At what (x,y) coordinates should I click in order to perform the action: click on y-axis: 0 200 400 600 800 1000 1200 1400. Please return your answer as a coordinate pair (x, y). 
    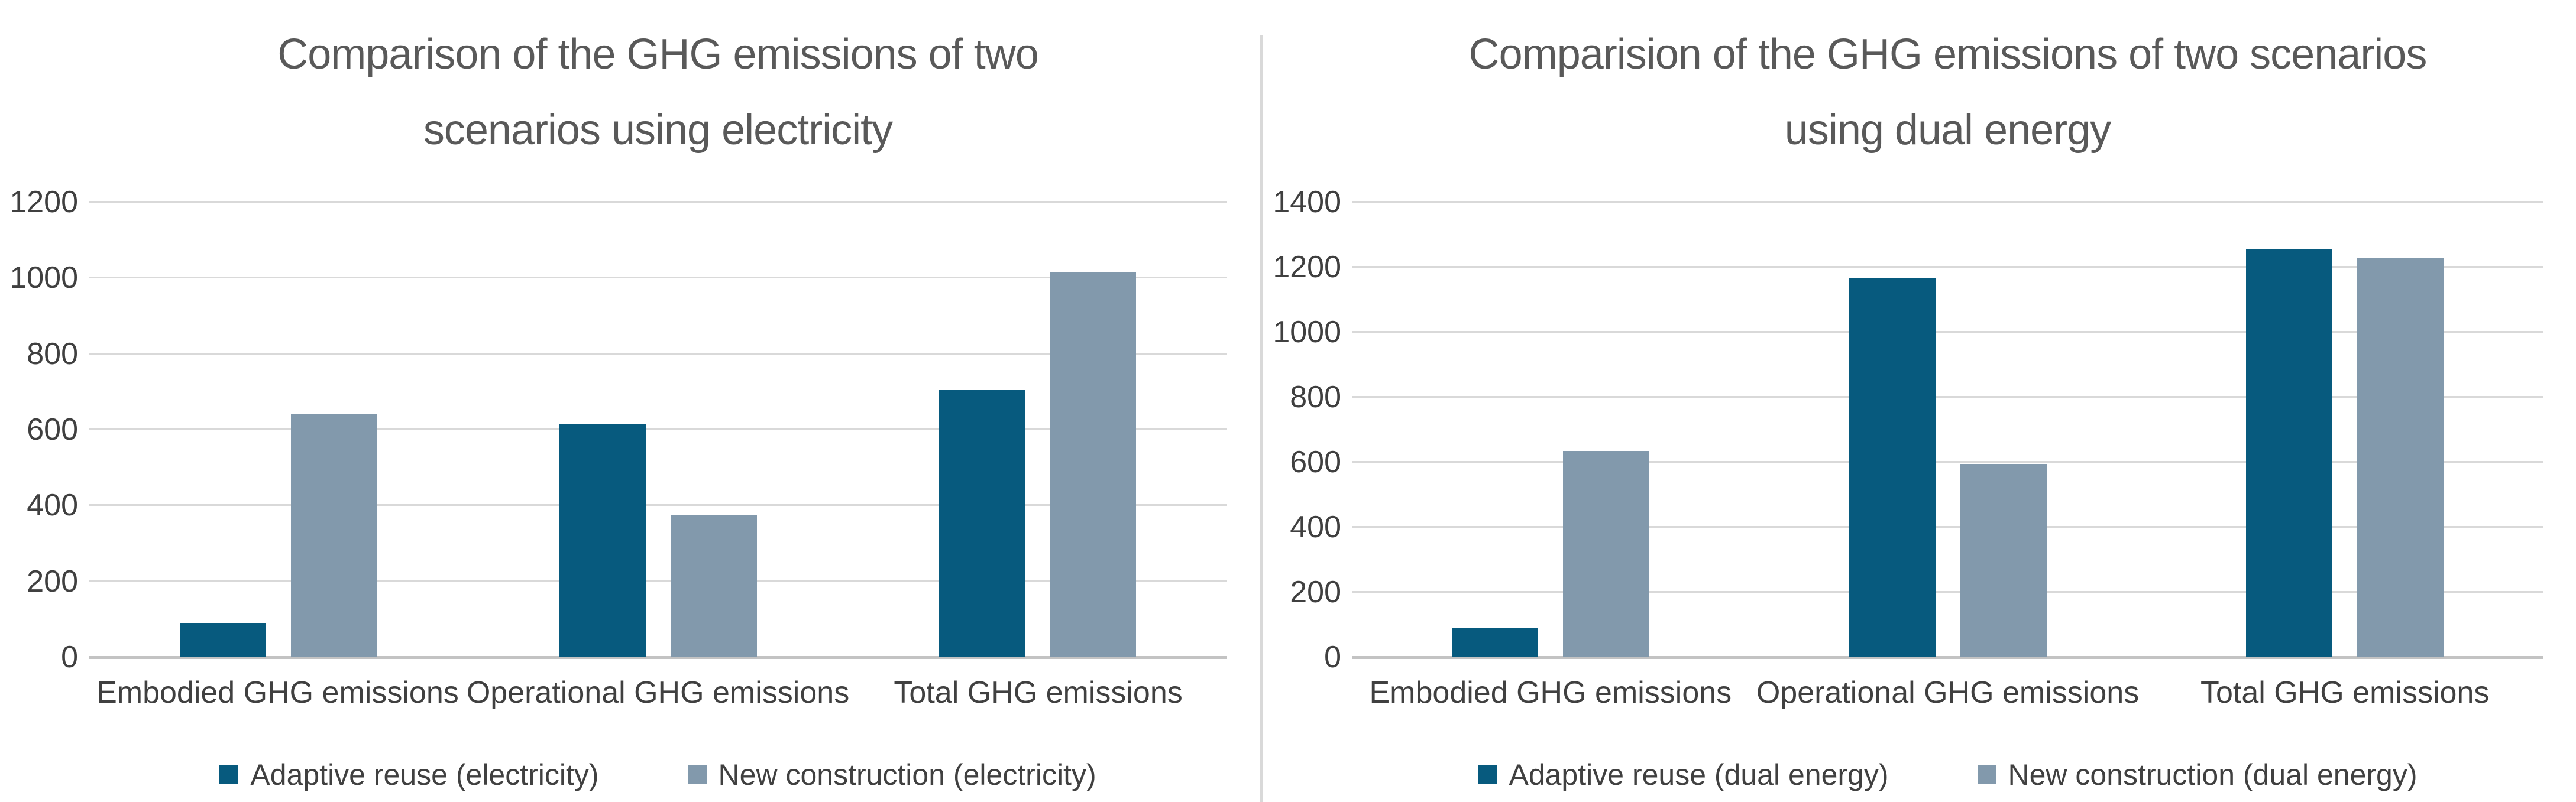
    Looking at the image, I should click on (1302, 401).